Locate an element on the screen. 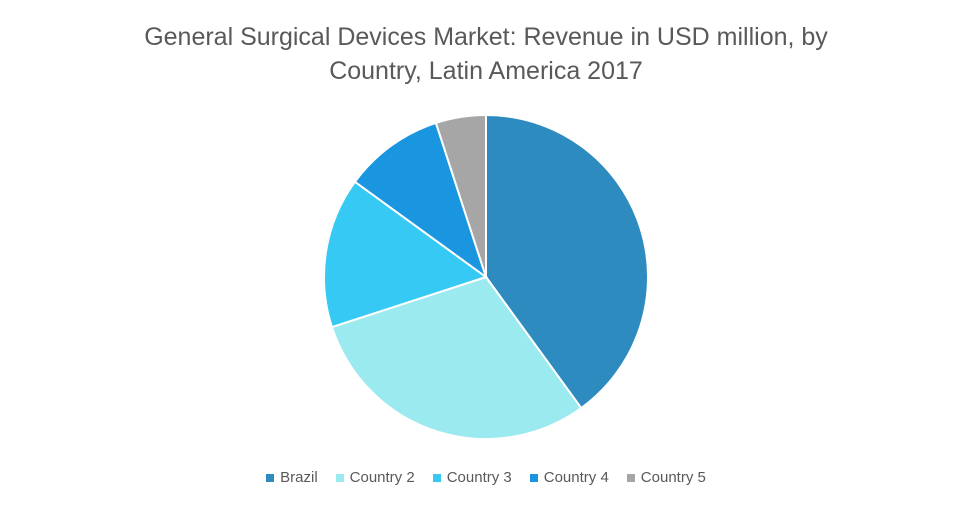  legend-item: Brazil is located at coordinates (292, 477).